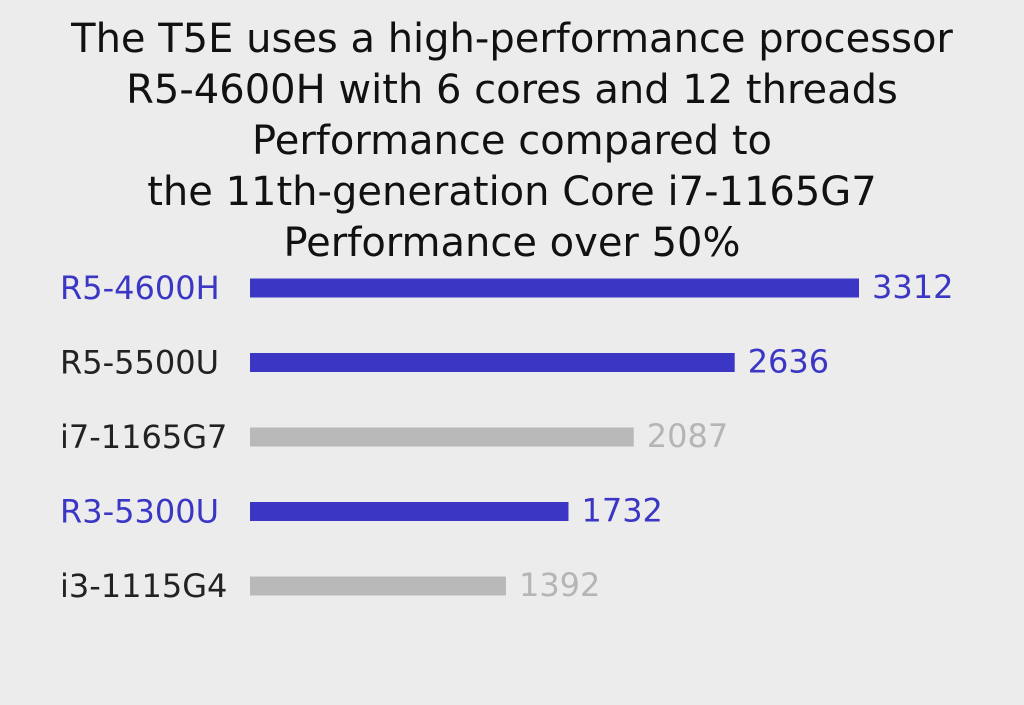 This screenshot has height=705, width=1024. Describe the element at coordinates (492, 362) in the screenshot. I see `bar-r5-5500u` at that location.